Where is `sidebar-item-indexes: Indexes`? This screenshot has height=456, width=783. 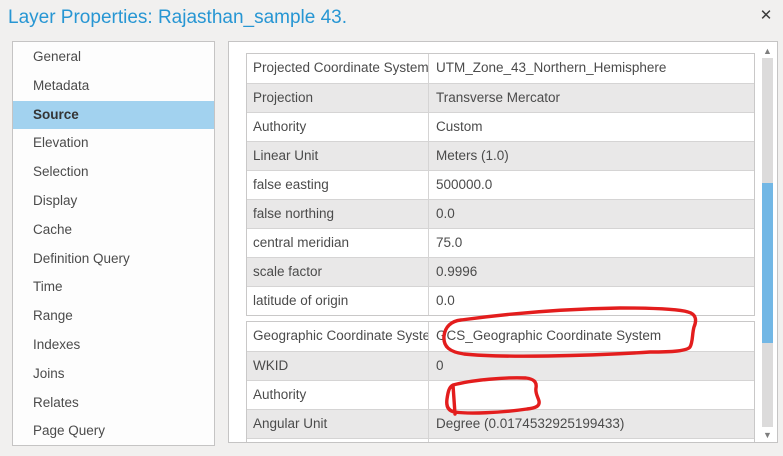
sidebar-item-indexes: Indexes is located at coordinates (57, 344).